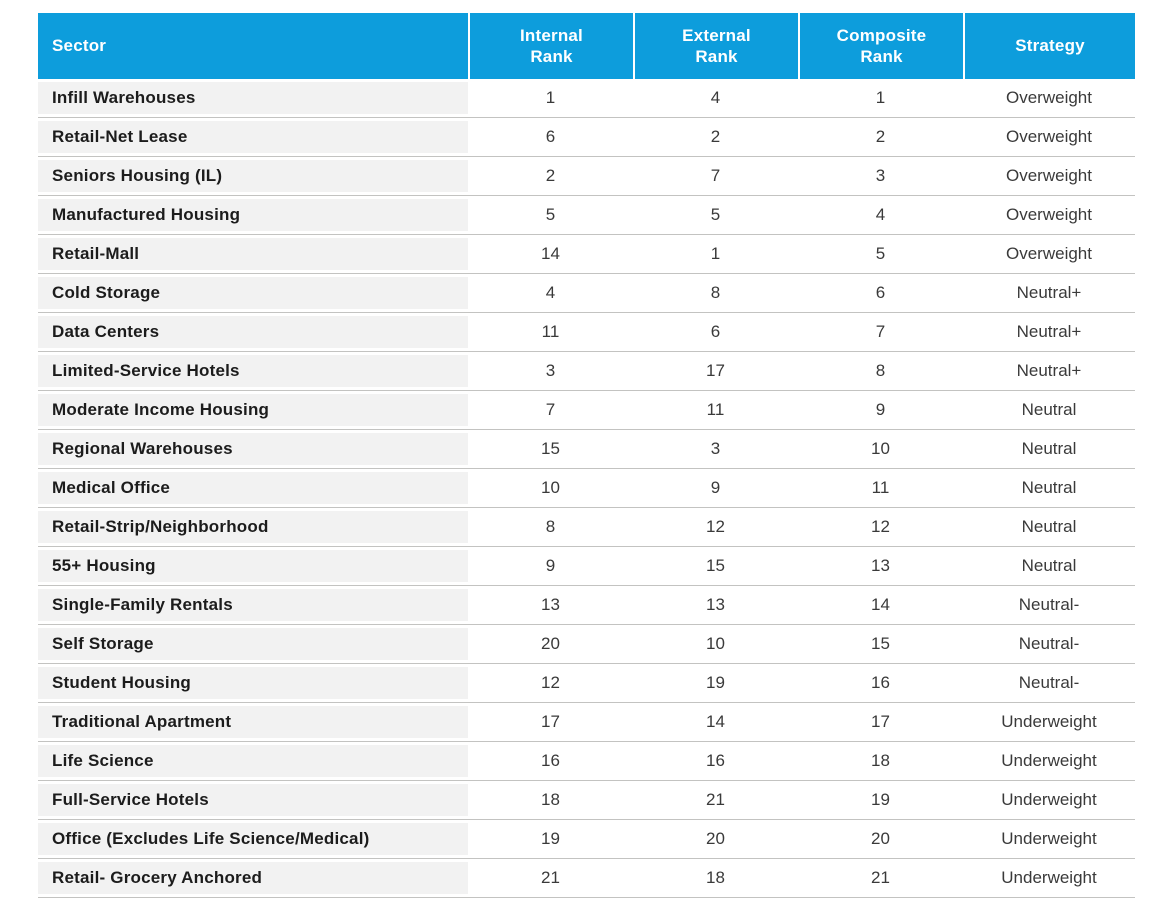 The image size is (1161, 907). What do you see at coordinates (715, 721) in the screenshot?
I see `external-rank-cell: 14` at bounding box center [715, 721].